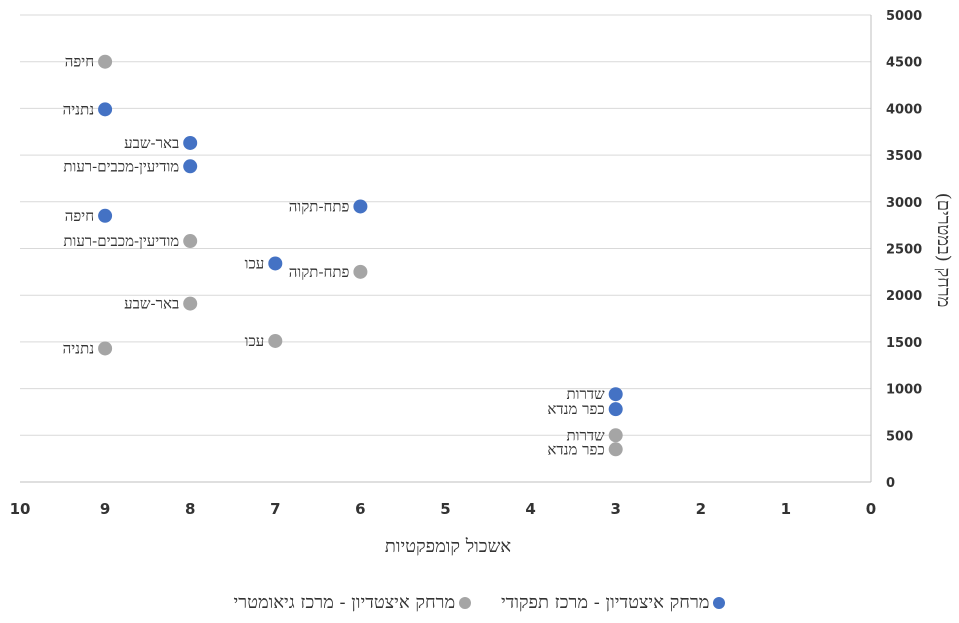 The width and height of the screenshot is (959, 623). I want to click on x-tick-label: 3, so click(615, 509).